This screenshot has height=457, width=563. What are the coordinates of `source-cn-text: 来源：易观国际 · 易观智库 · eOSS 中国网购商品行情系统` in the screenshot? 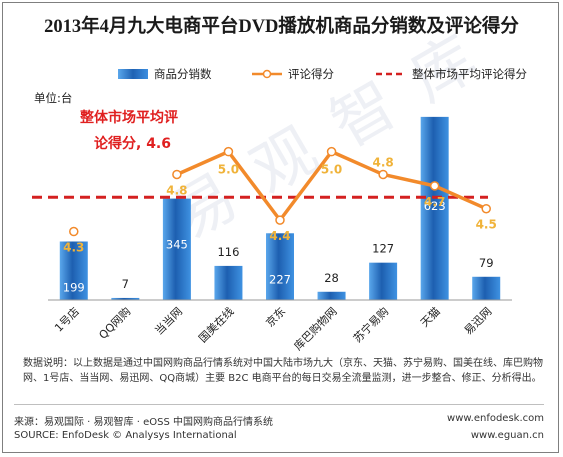 It's located at (143, 422).